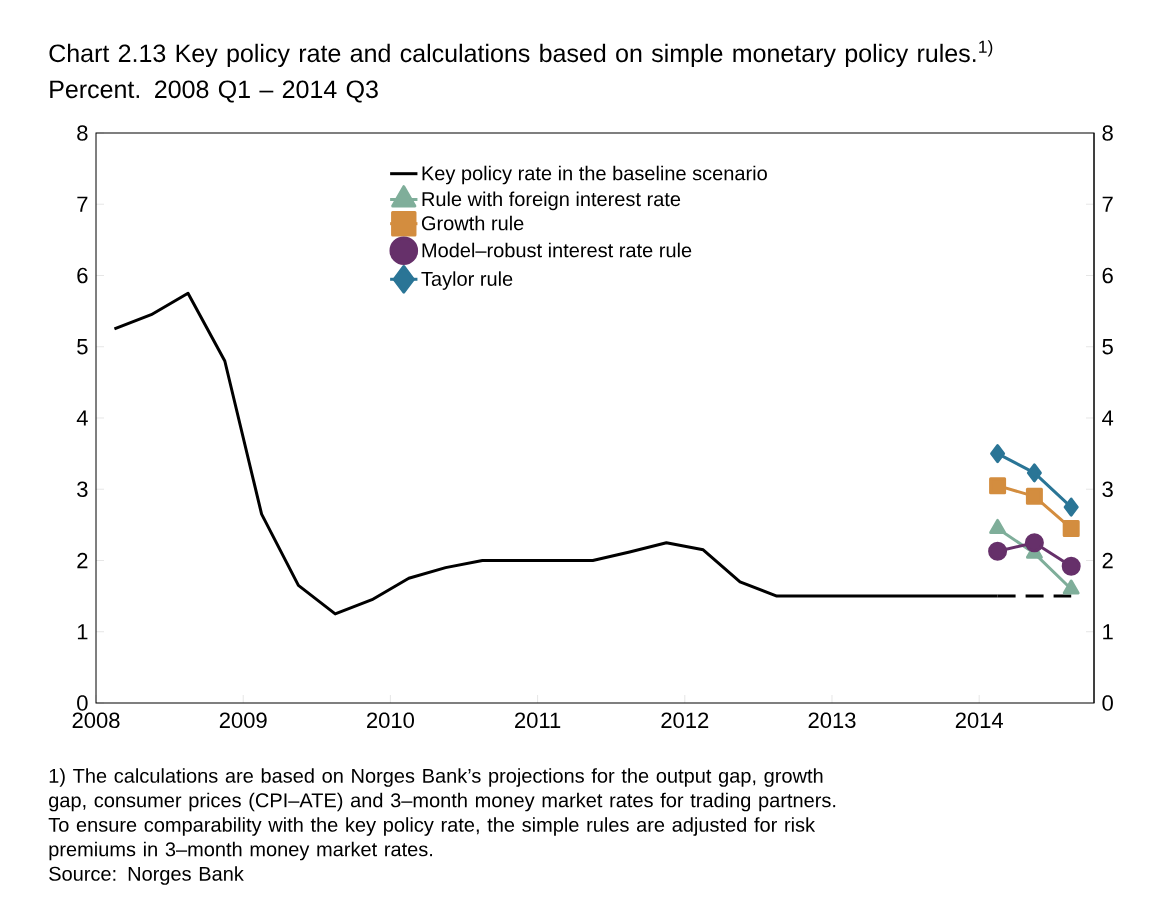  Describe the element at coordinates (82, 204) in the screenshot. I see `y-tick-label: 7` at that location.